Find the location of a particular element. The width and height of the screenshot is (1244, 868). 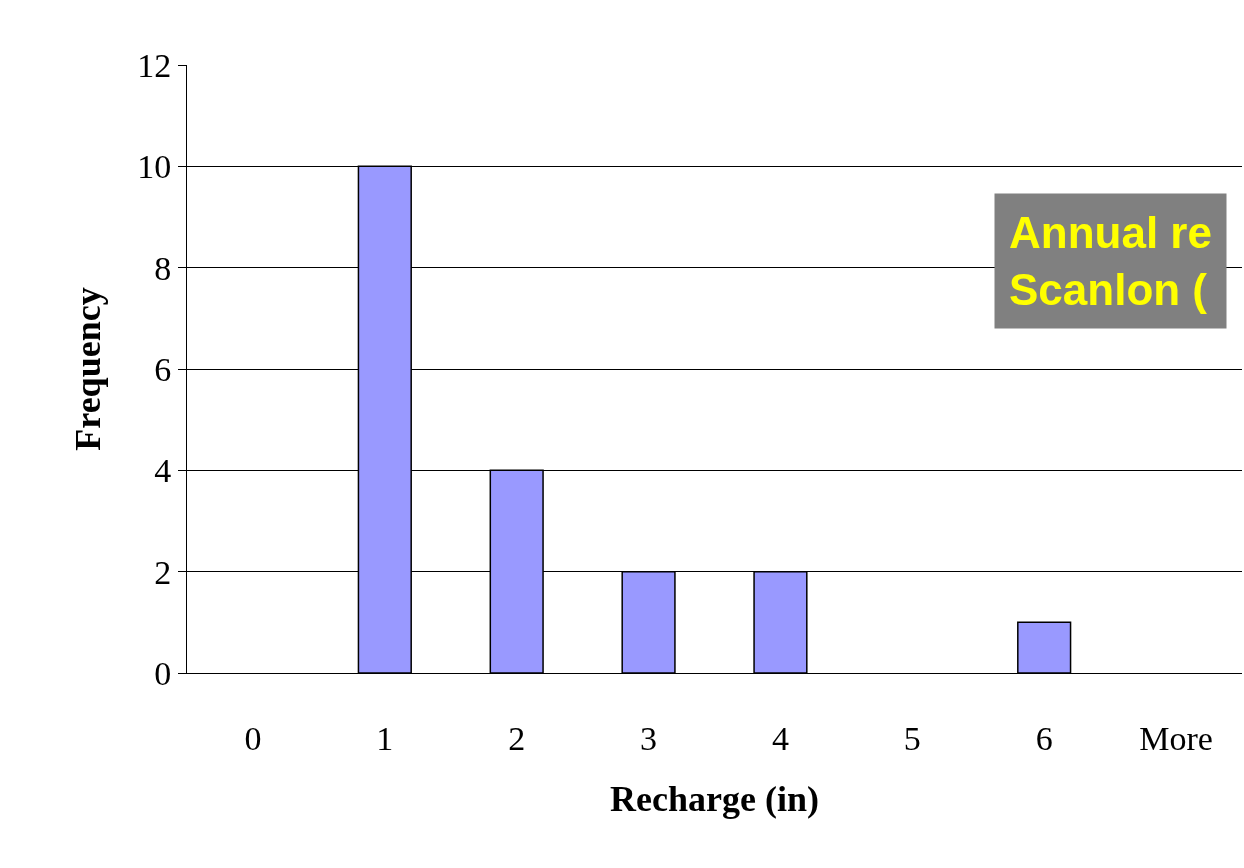

y-tick-label: 6 is located at coordinates (163, 369).